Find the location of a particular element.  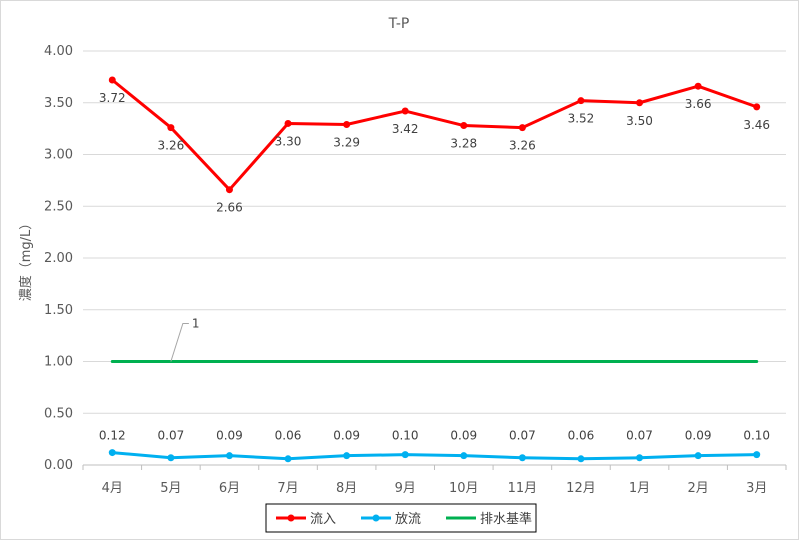

legend-item: 排水基準 is located at coordinates (489, 519).